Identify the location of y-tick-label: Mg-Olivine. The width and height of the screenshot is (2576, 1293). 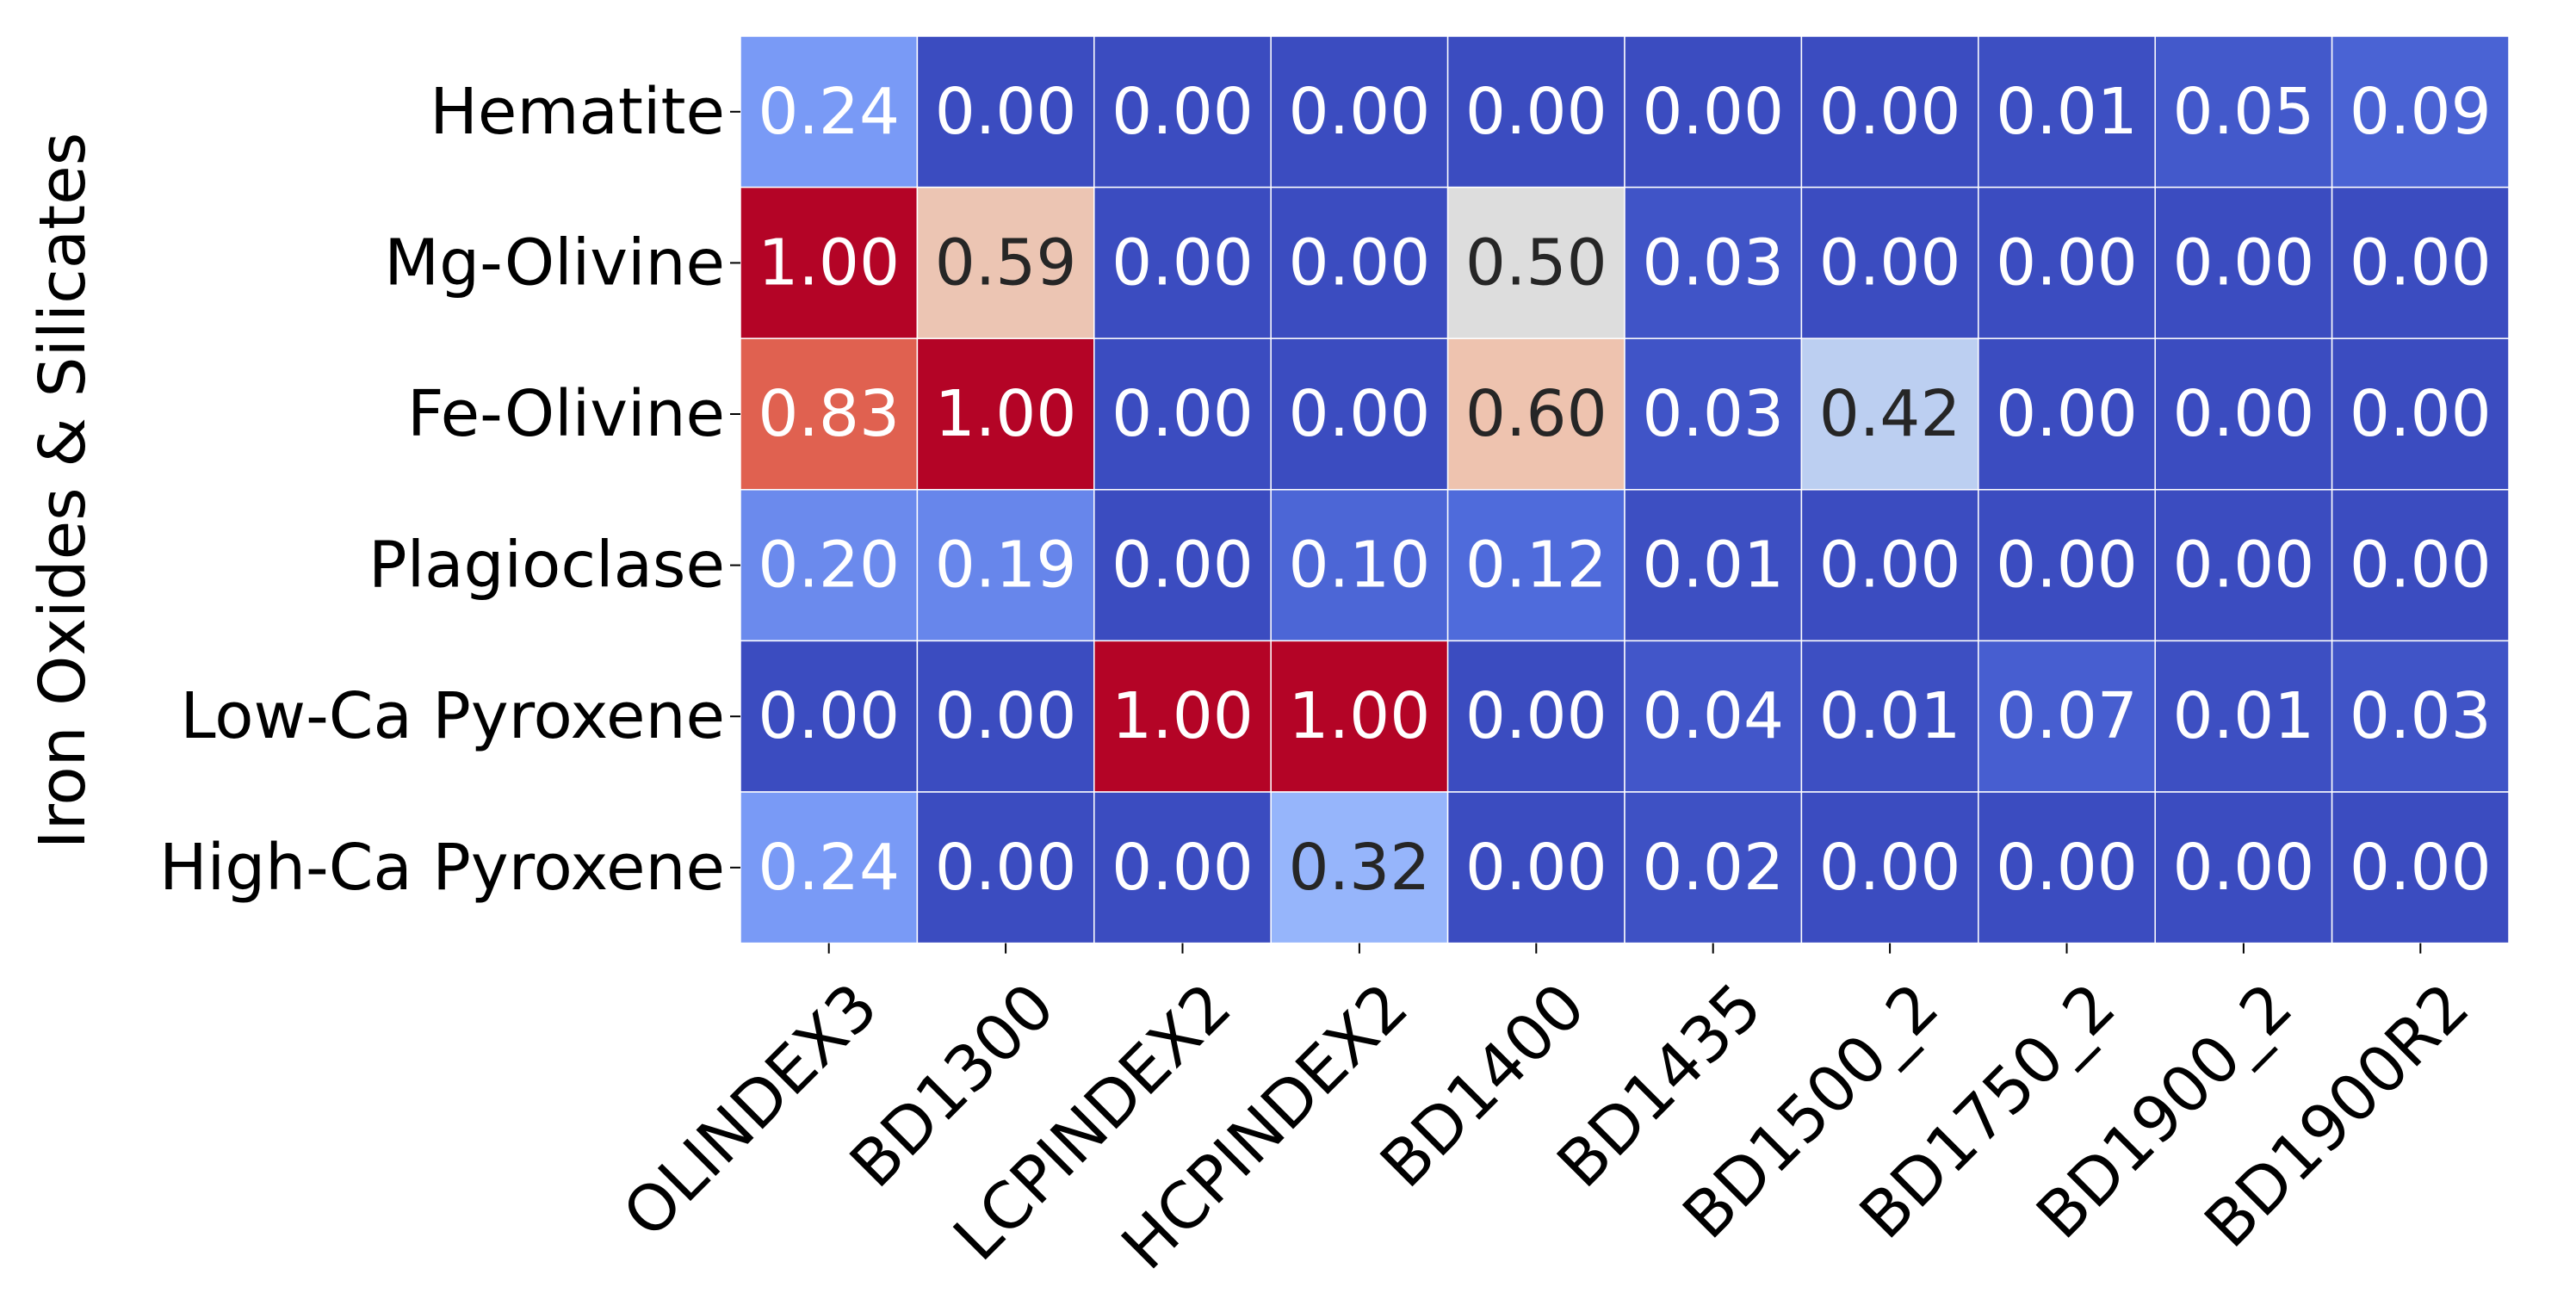
(554, 263).